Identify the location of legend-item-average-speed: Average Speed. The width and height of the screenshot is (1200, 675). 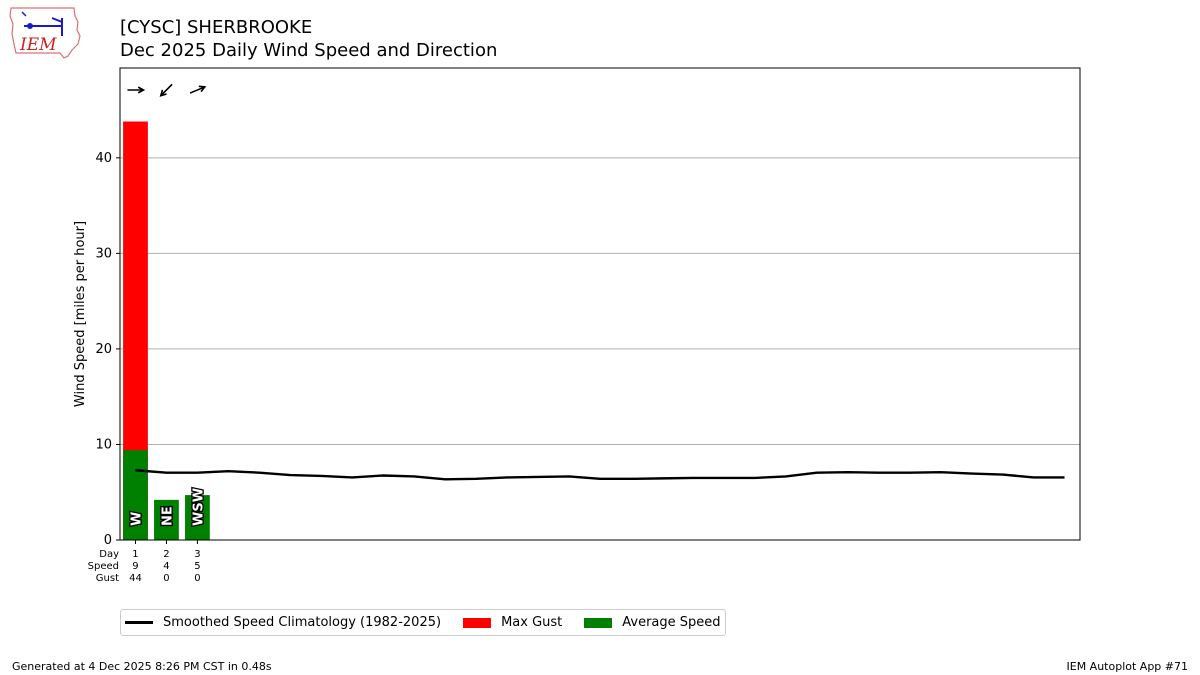
(652, 622).